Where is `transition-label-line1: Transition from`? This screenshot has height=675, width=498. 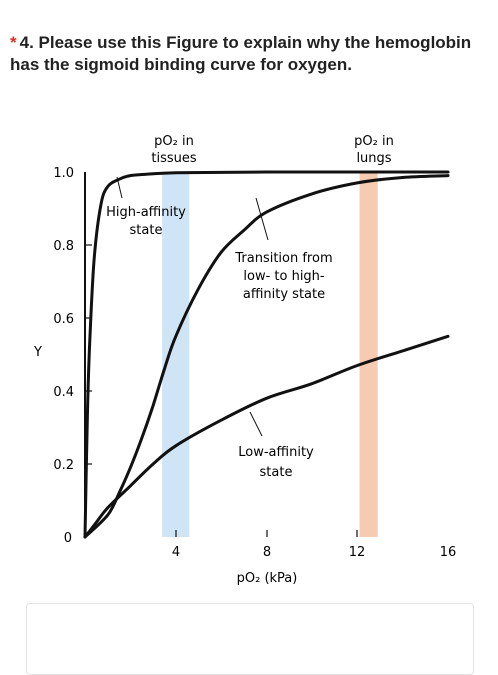
transition-label-line1: Transition from is located at coordinates (283, 258).